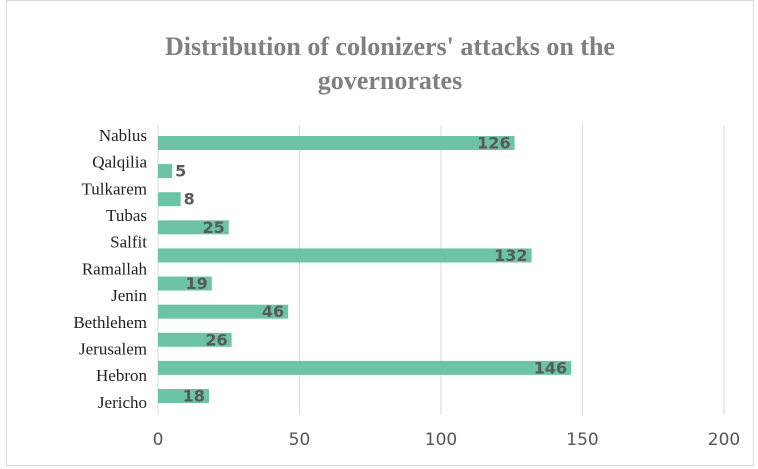  I want to click on x-tick-label: 100, so click(441, 440).